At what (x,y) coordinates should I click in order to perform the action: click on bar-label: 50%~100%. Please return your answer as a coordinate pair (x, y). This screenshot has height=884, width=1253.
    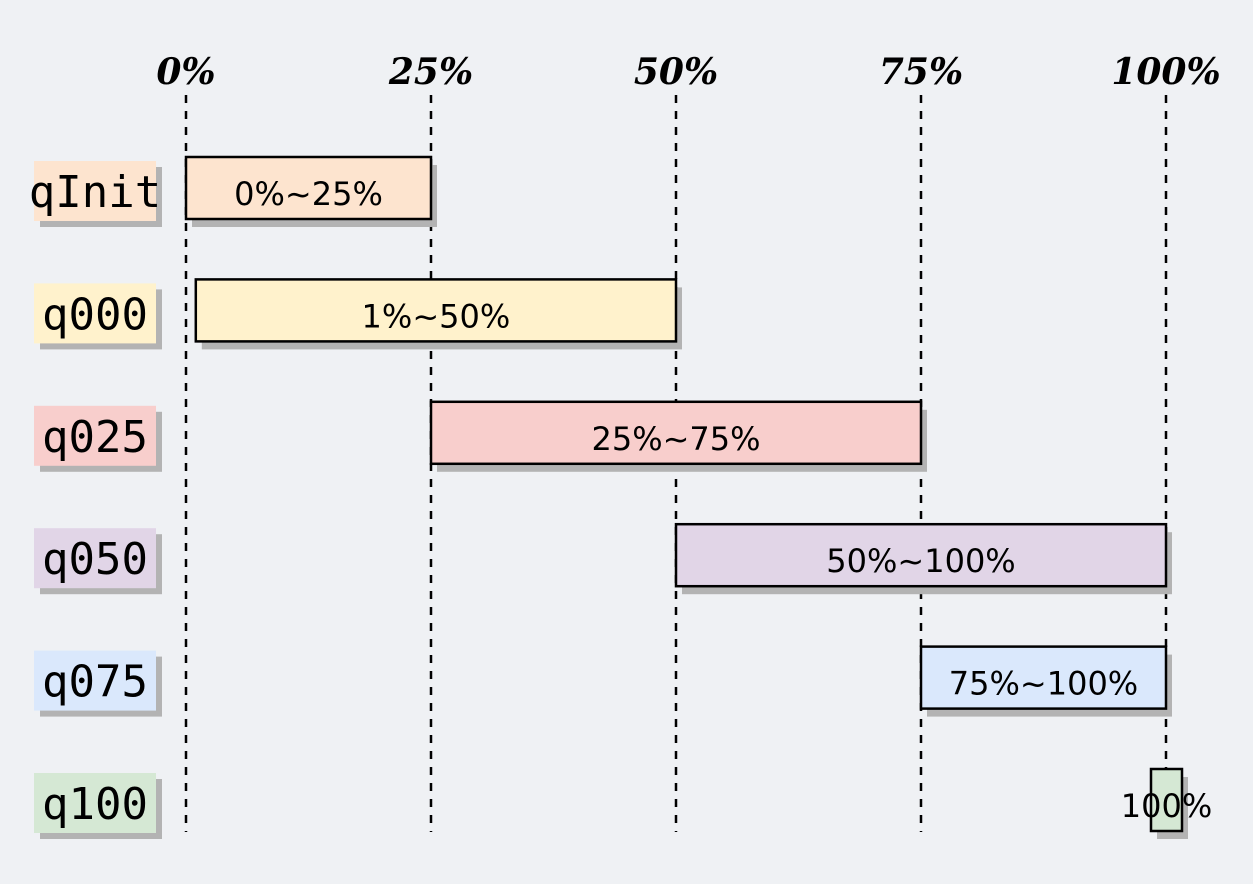
    Looking at the image, I should click on (920, 561).